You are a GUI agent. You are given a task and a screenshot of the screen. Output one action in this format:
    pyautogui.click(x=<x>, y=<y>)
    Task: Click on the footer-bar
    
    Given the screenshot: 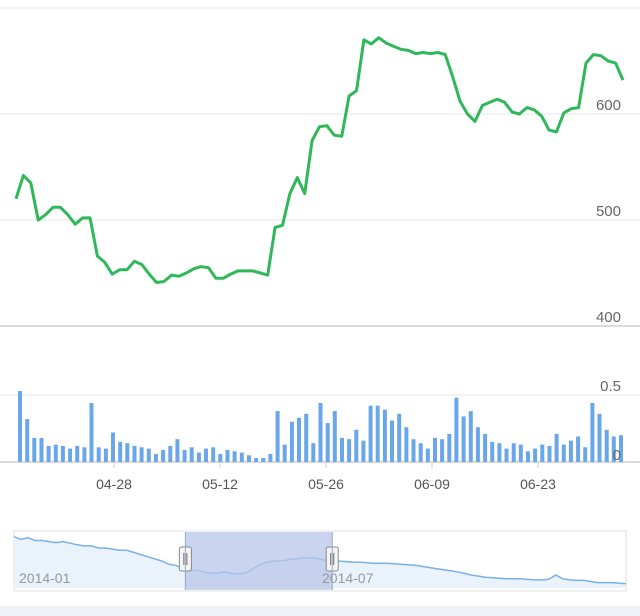 What is the action you would take?
    pyautogui.click(x=320, y=611)
    